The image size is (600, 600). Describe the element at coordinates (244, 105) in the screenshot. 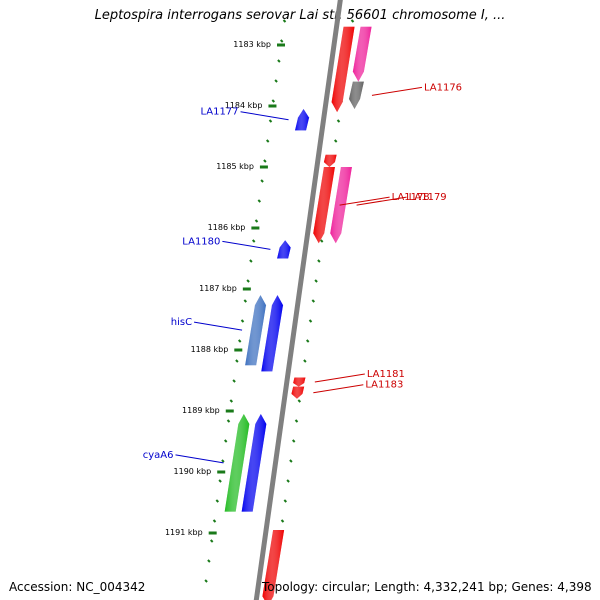

I see `tick-label: 1184 kbp` at that location.